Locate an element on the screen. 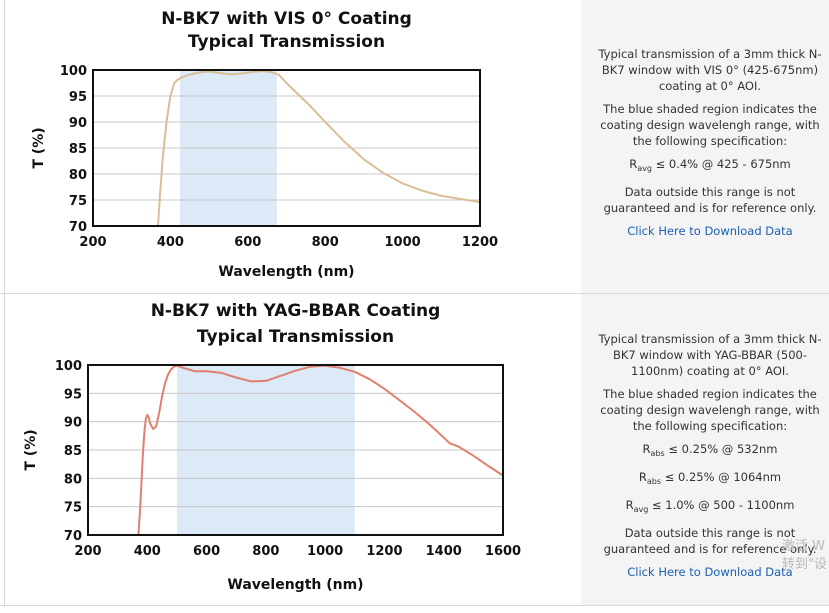 Image resolution: width=829 pixels, height=613 pixels. chart-title: N-BK7 with YAG-BBAR Coating is located at coordinates (296, 311).